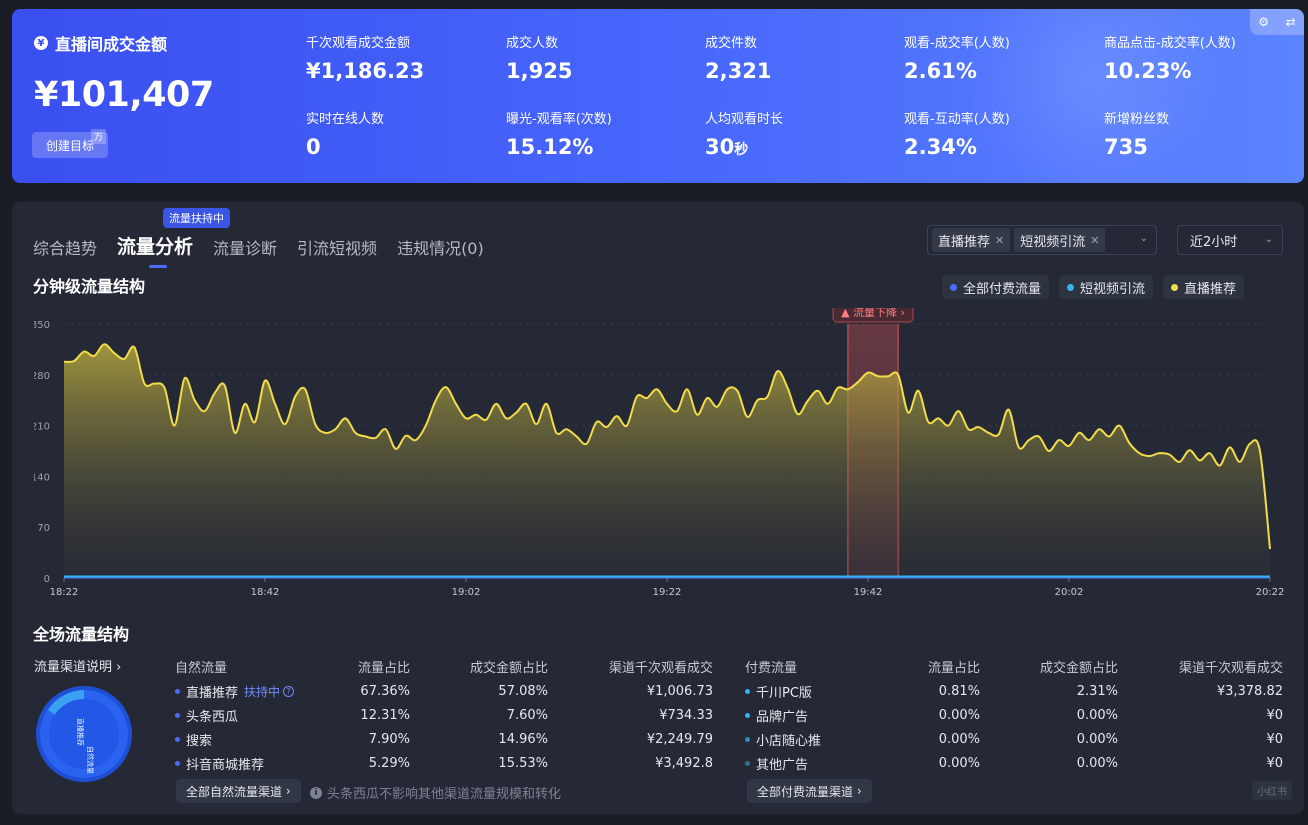 The image size is (1308, 825). What do you see at coordinates (345, 133) in the screenshot?
I see `kpi-online: 实时在线人数 0` at bounding box center [345, 133].